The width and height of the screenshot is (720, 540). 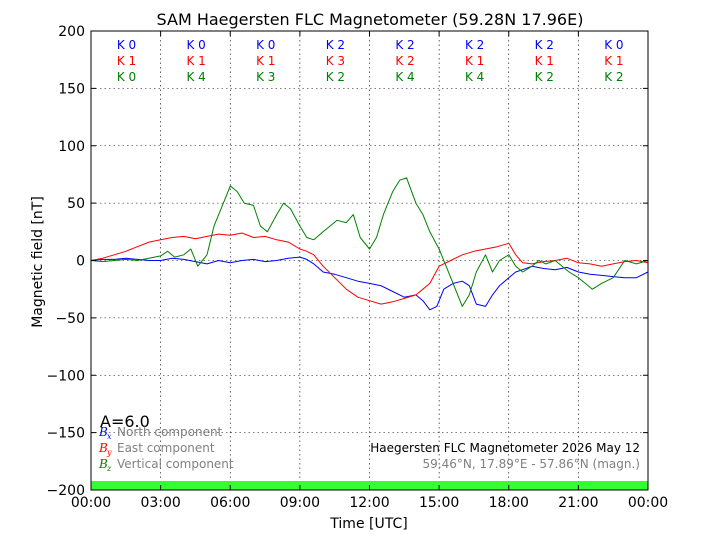 I want to click on x-tick-label: 21:00, so click(x=578, y=503).